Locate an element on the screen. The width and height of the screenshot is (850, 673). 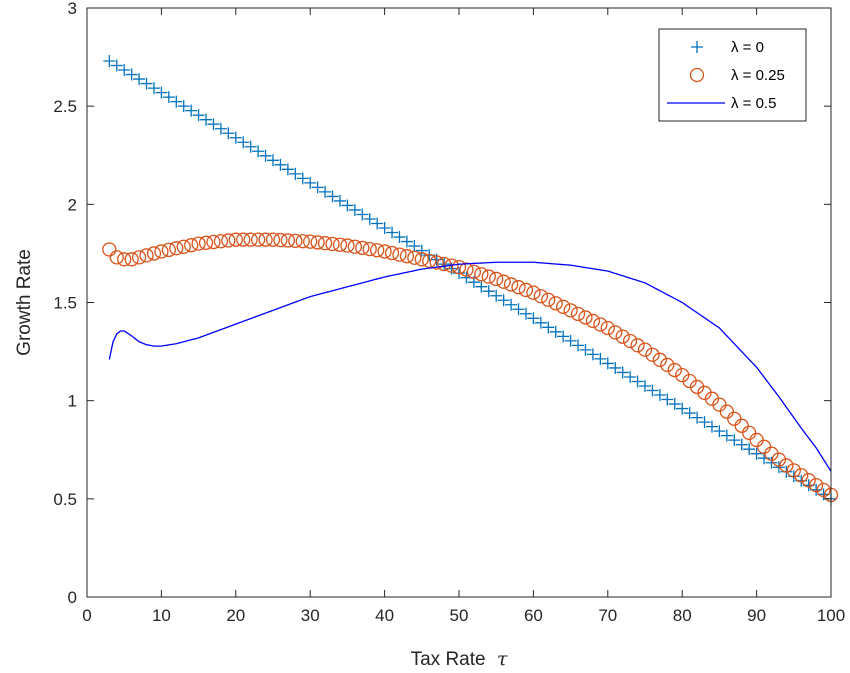
y-axis-label: Growth Rate is located at coordinates (24, 302).